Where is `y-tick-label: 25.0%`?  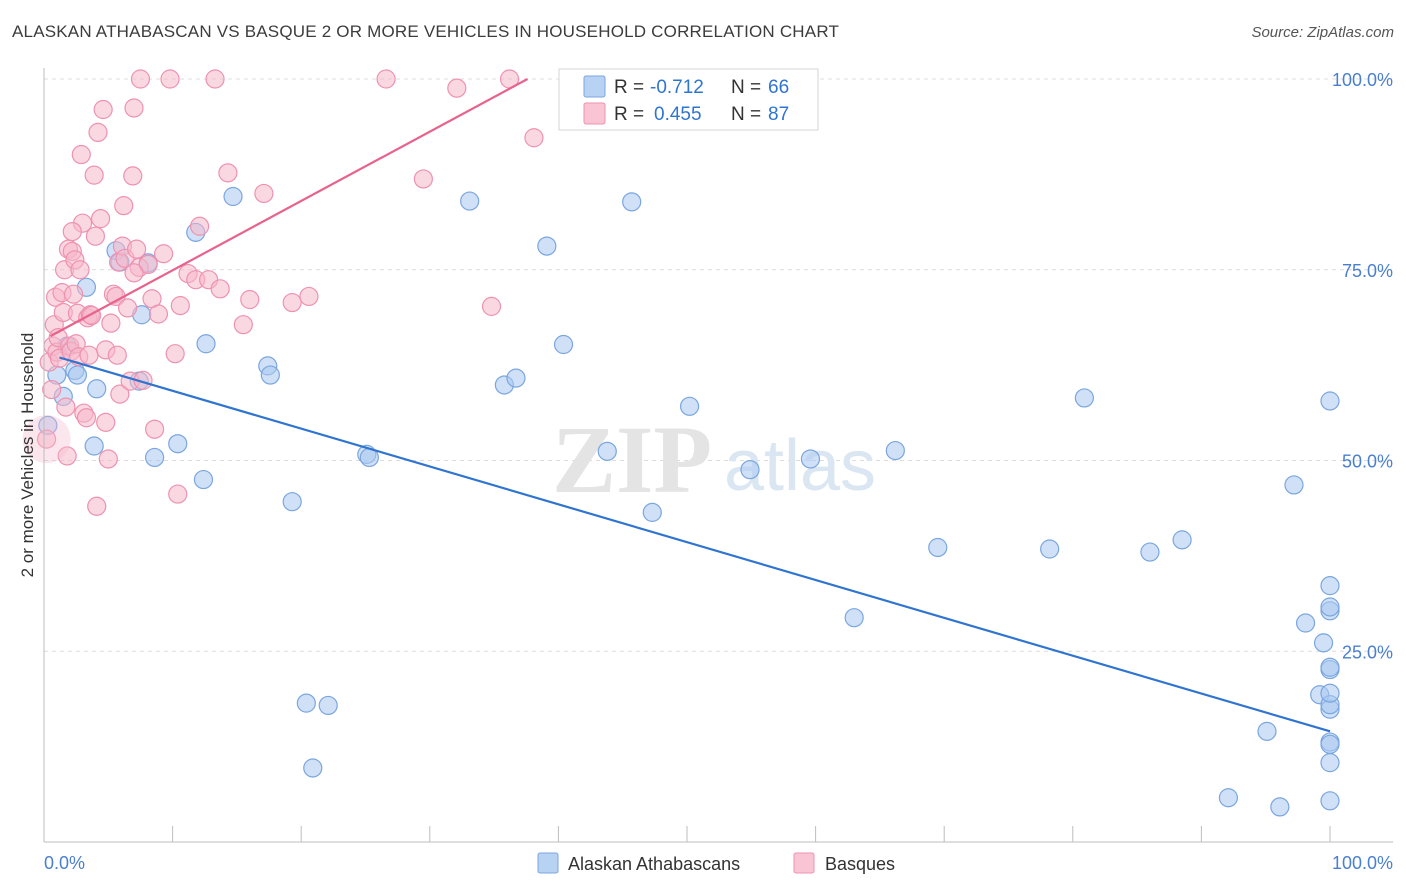
y-tick-label: 25.0% is located at coordinates (1367, 652).